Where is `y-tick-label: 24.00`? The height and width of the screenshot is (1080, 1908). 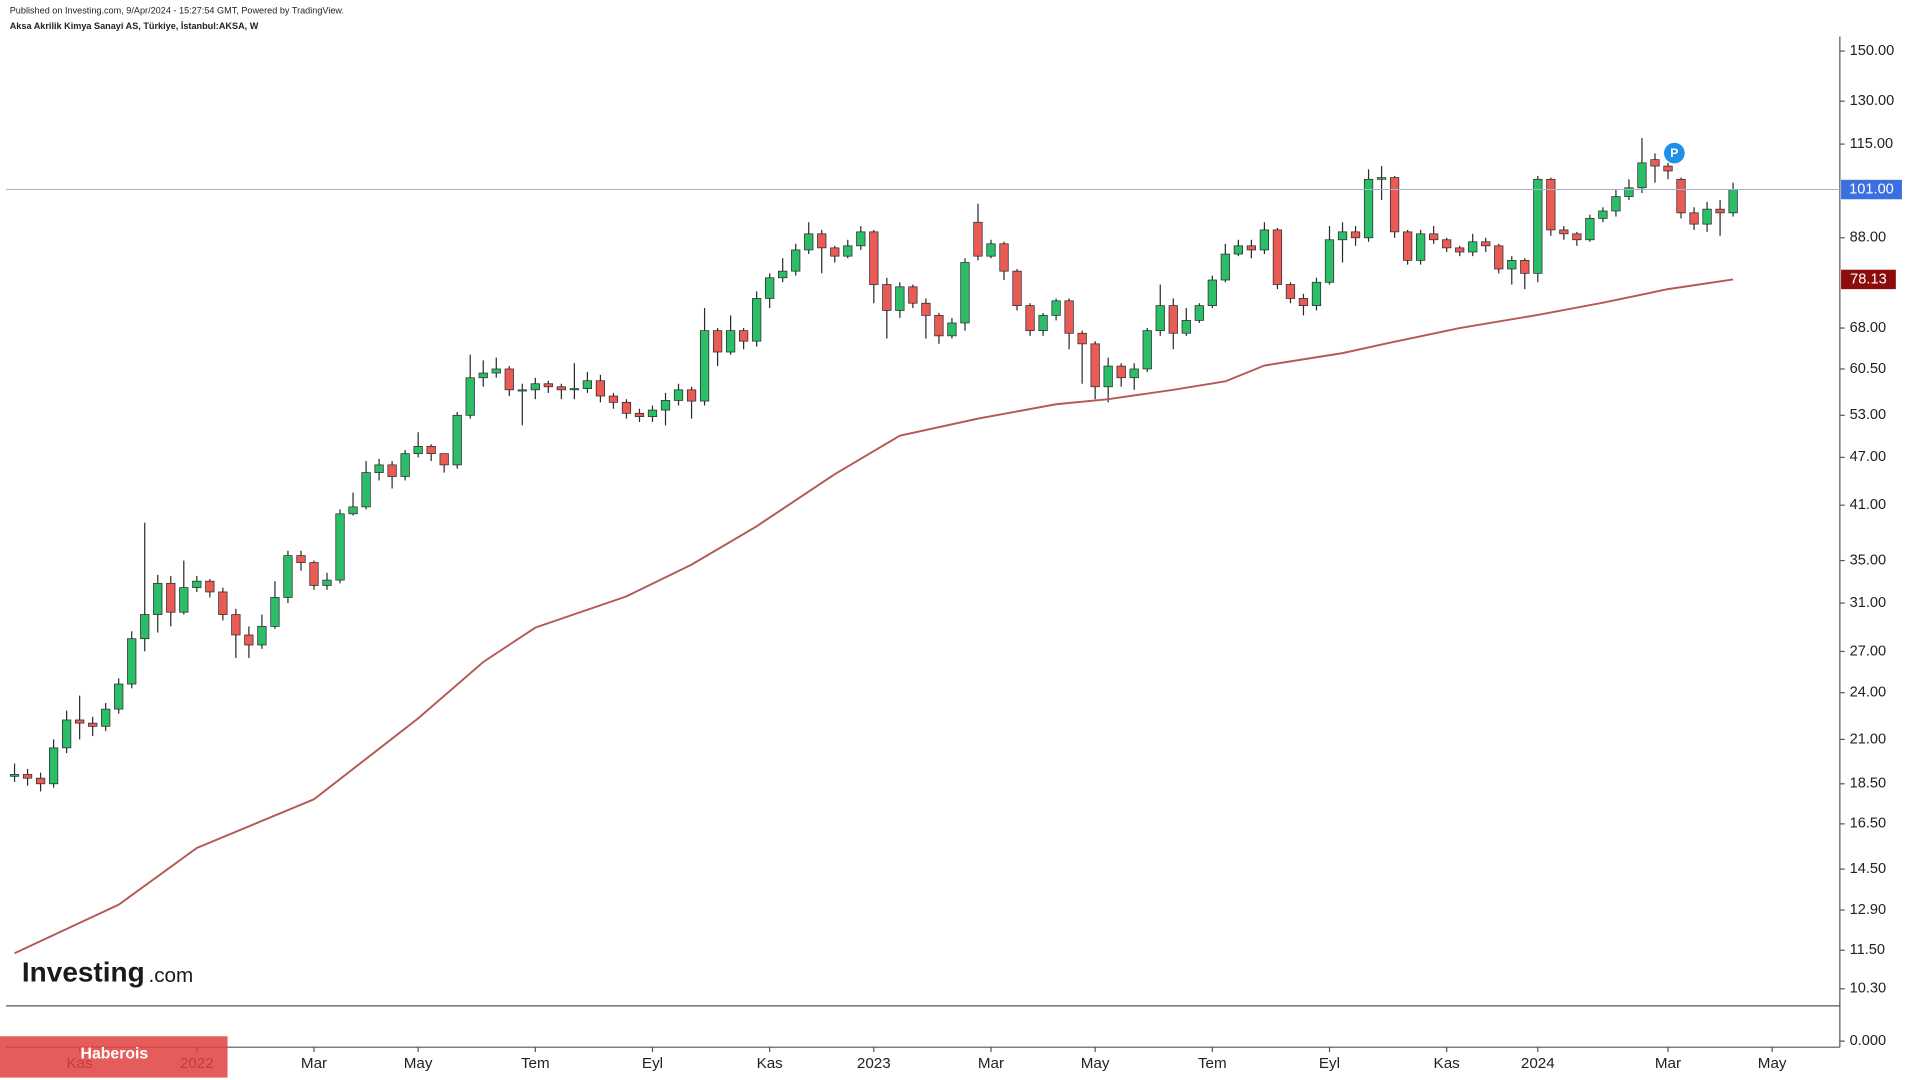
y-tick-label: 24.00 is located at coordinates (1868, 693).